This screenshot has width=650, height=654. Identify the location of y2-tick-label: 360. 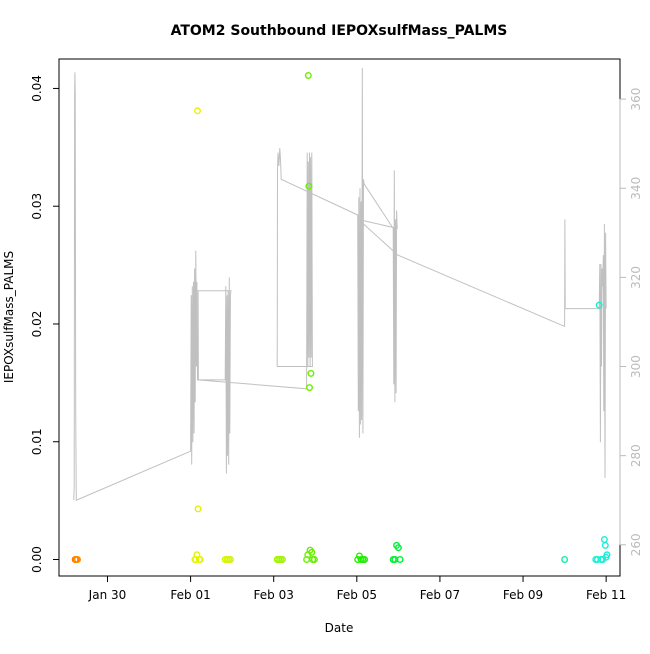
(636, 99).